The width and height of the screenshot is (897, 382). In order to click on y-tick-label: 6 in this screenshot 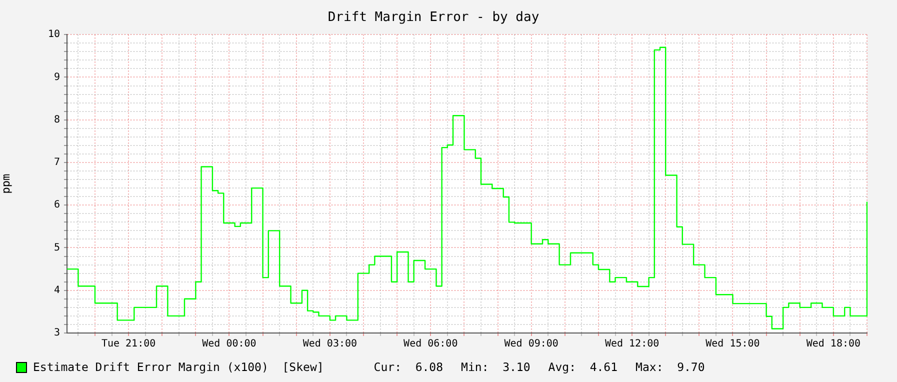, I will do `click(57, 205)`.